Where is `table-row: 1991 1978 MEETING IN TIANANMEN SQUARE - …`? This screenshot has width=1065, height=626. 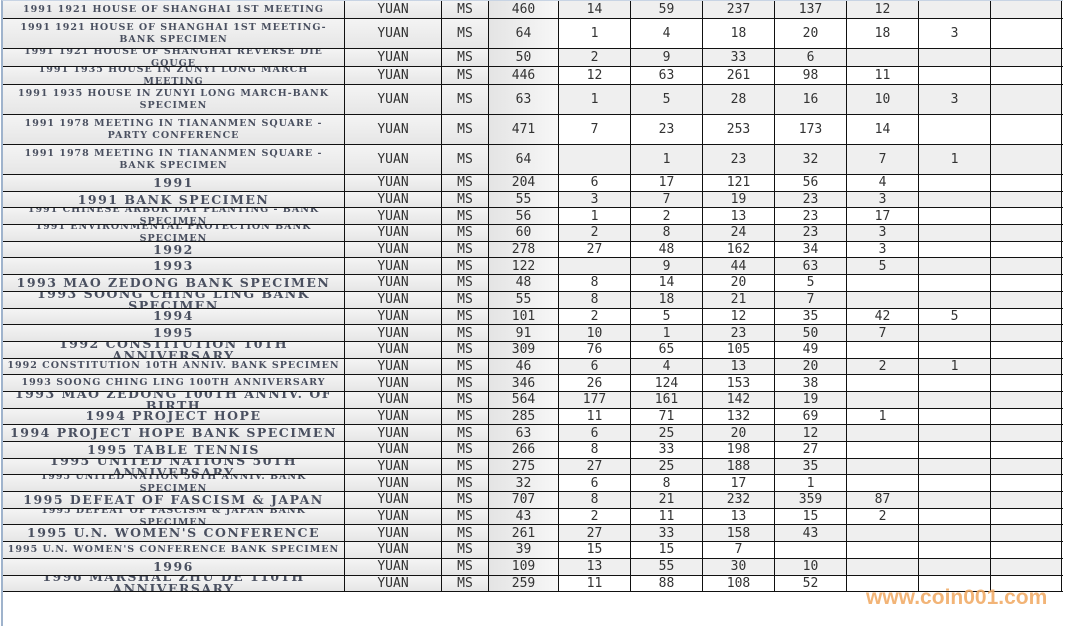 table-row: 1991 1978 MEETING IN TIANANMEN SQUARE - … is located at coordinates (533, 130).